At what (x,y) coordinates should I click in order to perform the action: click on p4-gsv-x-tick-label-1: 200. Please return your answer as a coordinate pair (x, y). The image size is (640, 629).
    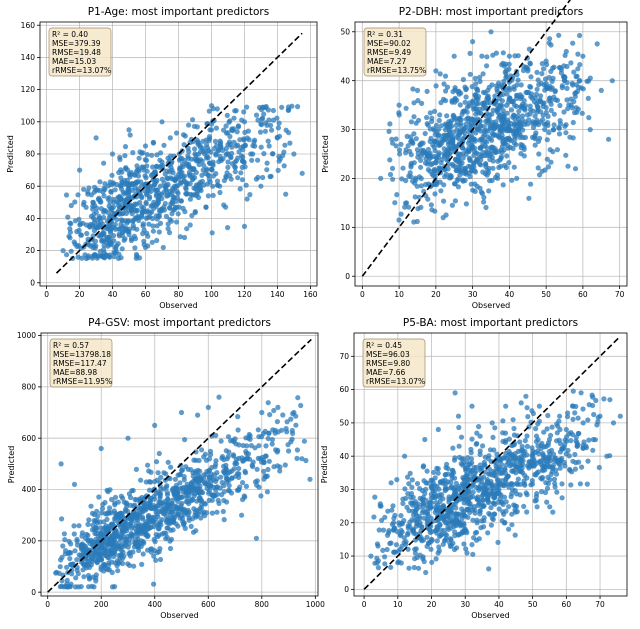
    Looking at the image, I should click on (101, 604).